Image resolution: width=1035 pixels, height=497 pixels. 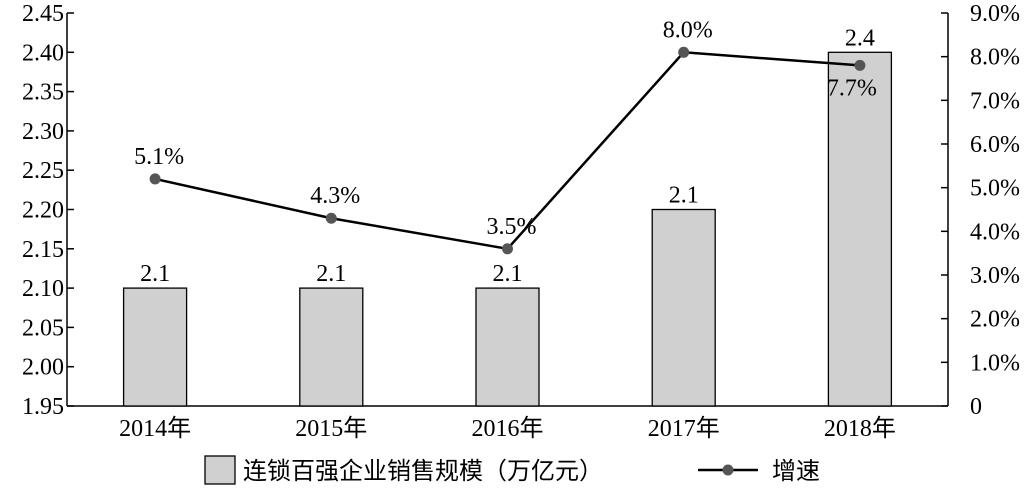 What do you see at coordinates (980, 210) in the screenshot?
I see `right-y-axis: 0 1.0% 2.0% 3.0% 4.0% 5.0% 6.0% 7.0% 8.0% 9.0%` at bounding box center [980, 210].